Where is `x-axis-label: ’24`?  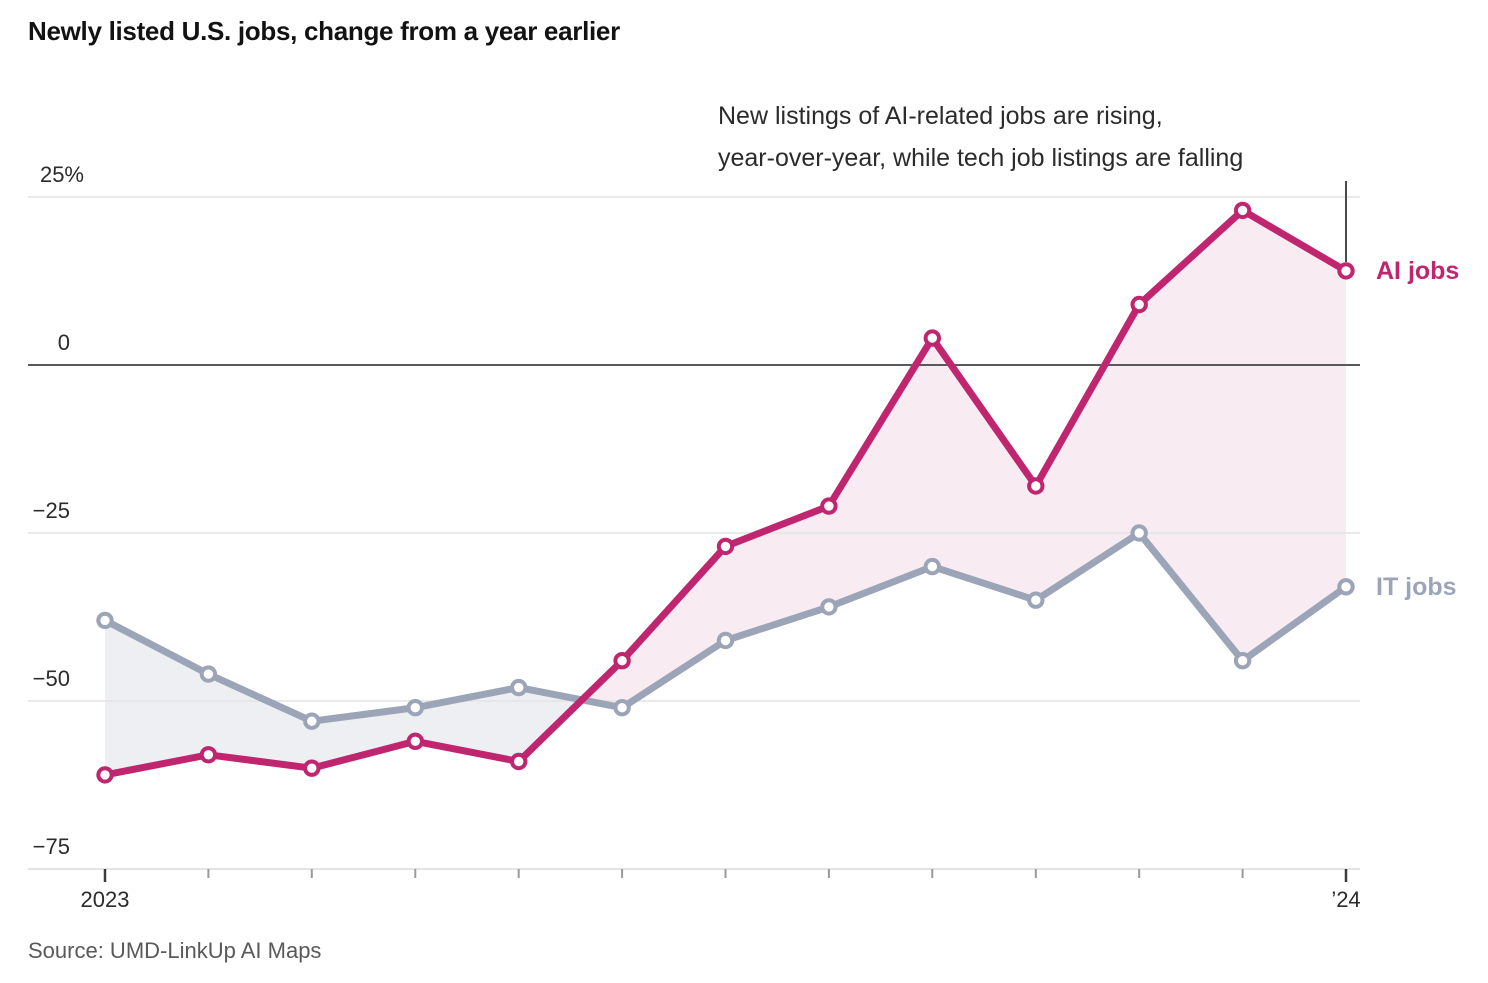
x-axis-label: ’24 is located at coordinates (1346, 899).